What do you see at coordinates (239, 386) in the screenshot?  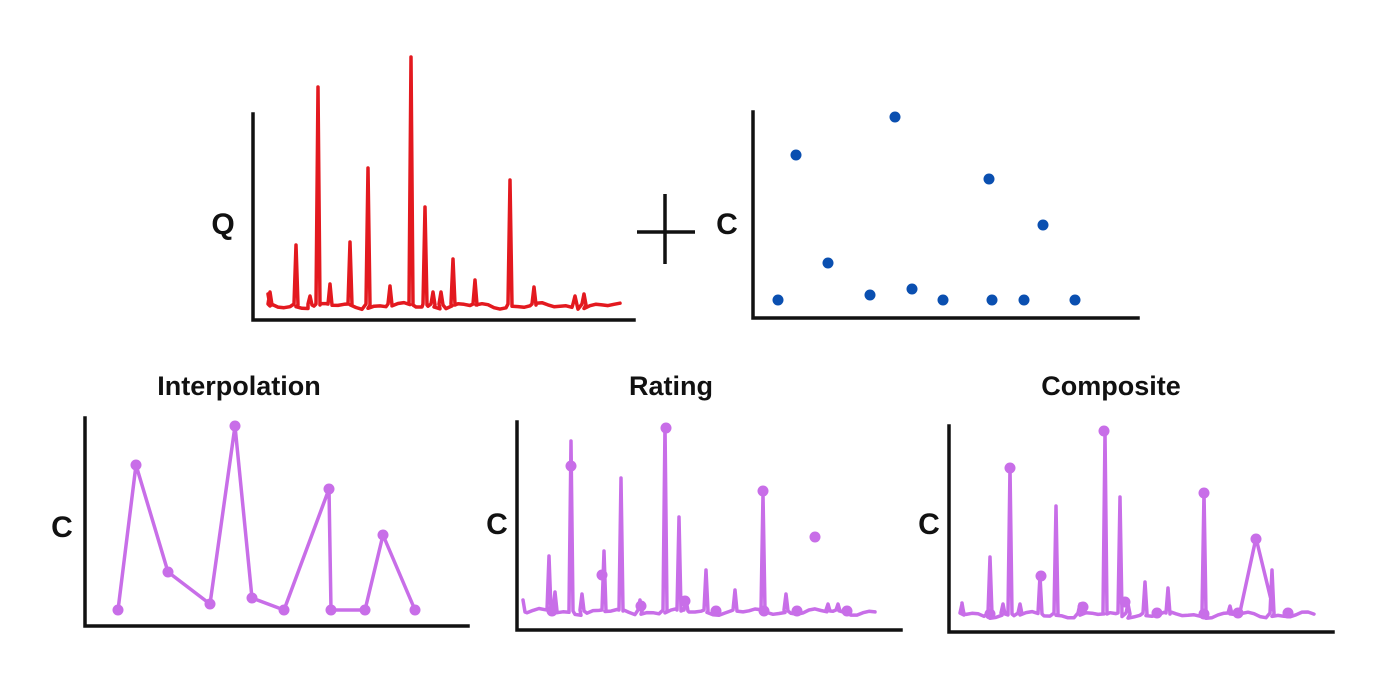 I see `interpolation-title: Interpolation` at bounding box center [239, 386].